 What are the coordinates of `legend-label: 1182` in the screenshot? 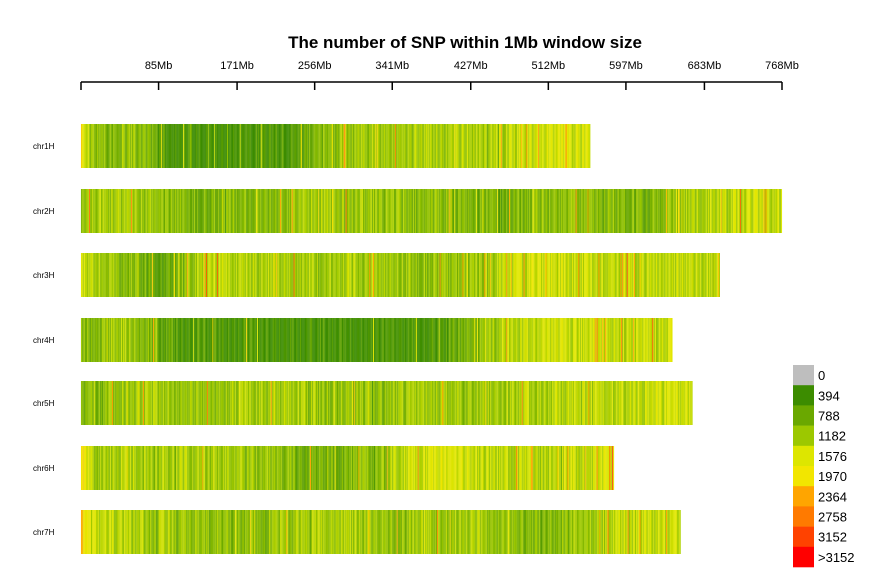 It's located at (832, 436).